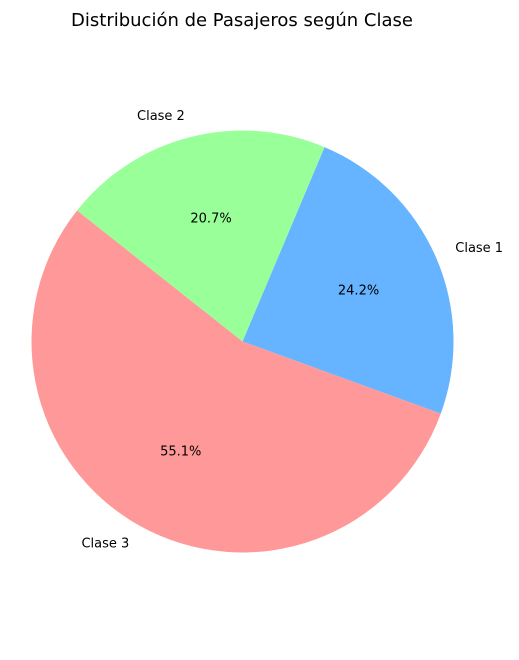  I want to click on slice-category-label: Clase 3, so click(105, 544).